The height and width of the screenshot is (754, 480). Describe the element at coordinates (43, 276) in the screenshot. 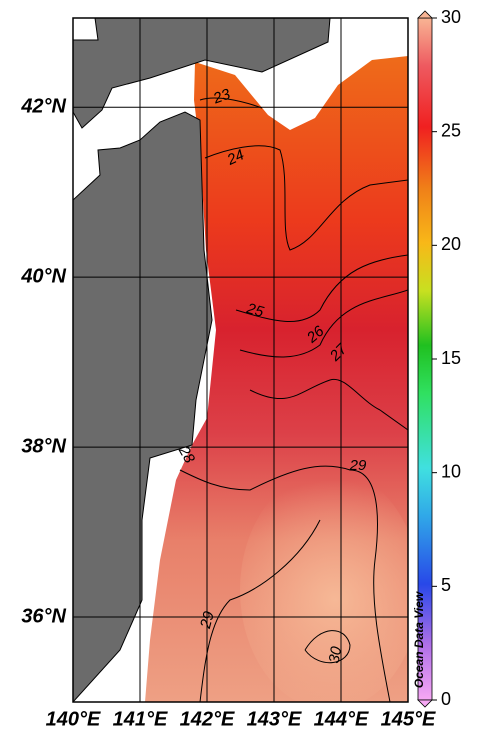

I see `y-tick-label: 40°N` at that location.